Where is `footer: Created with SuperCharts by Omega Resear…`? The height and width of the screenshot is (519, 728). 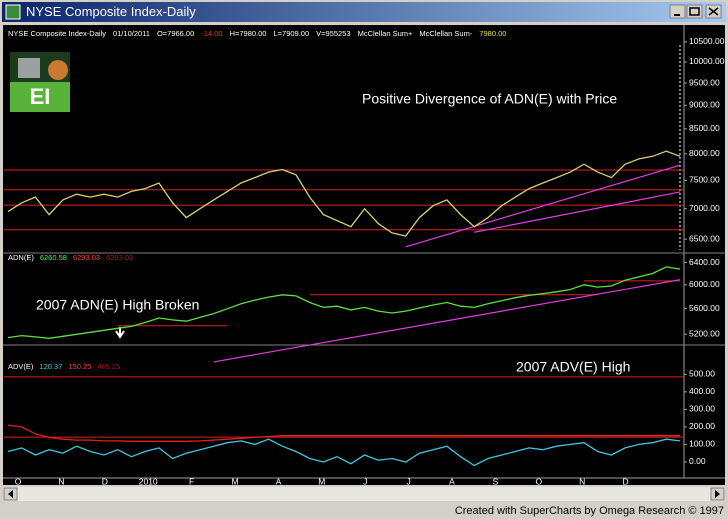
footer: Created with SuperCharts by Omega Resear… is located at coordinates (589, 511).